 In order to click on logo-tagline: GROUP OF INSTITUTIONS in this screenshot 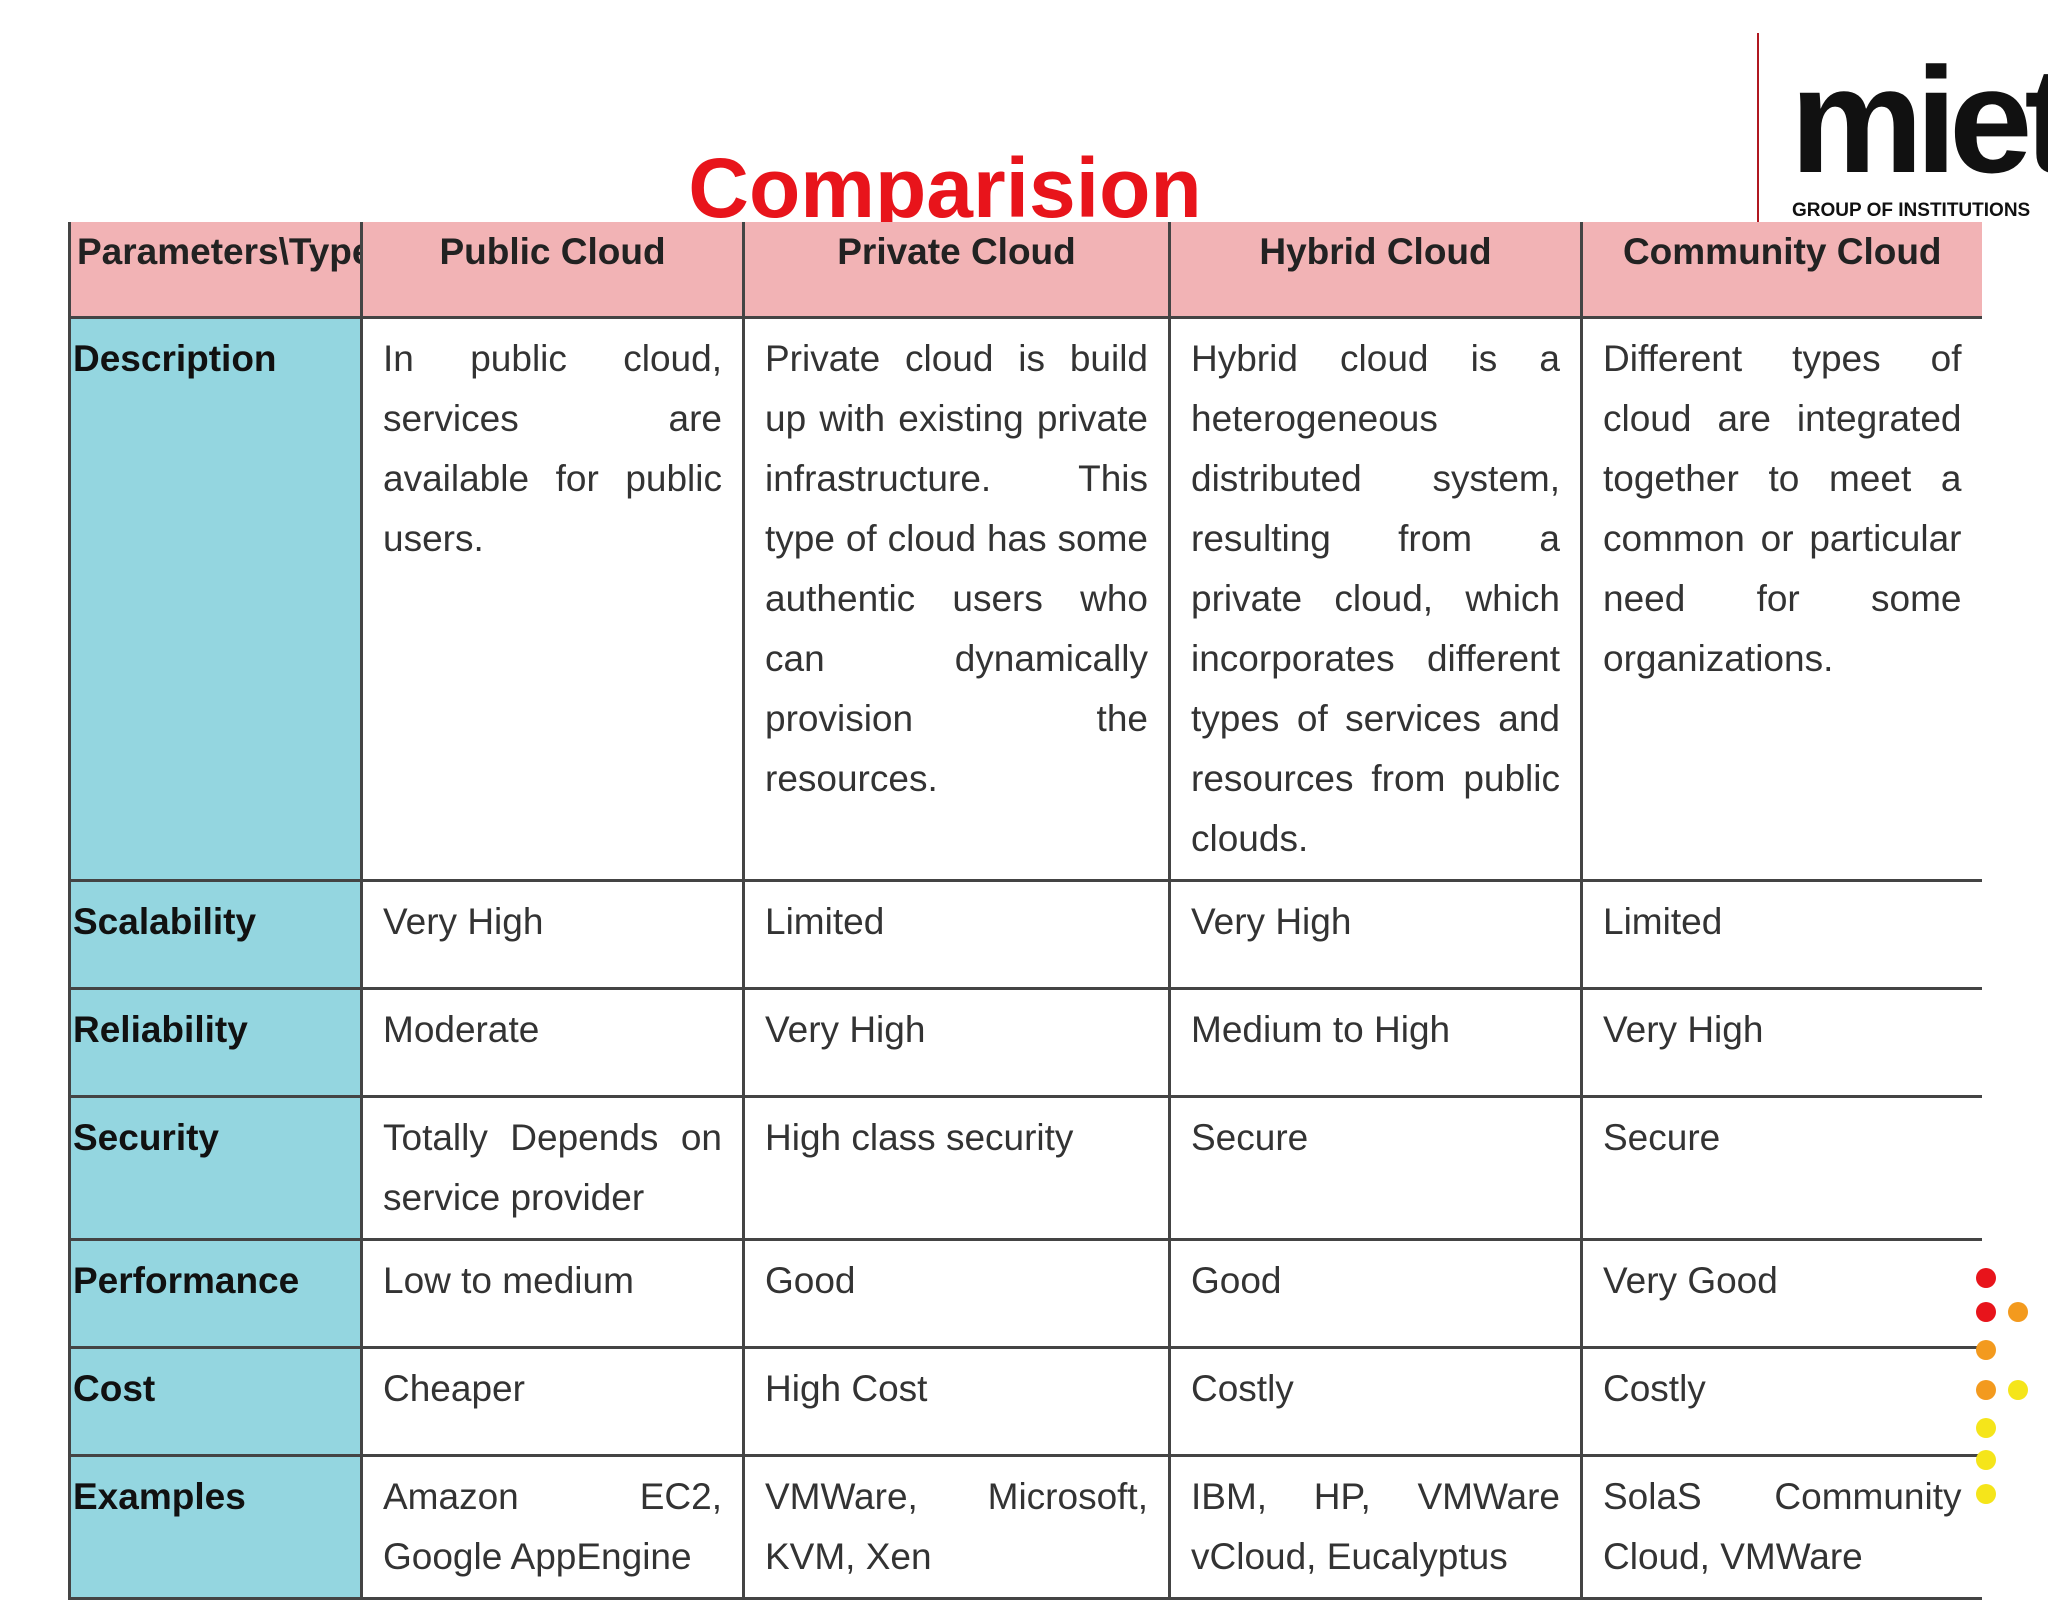, I will do `click(1911, 210)`.